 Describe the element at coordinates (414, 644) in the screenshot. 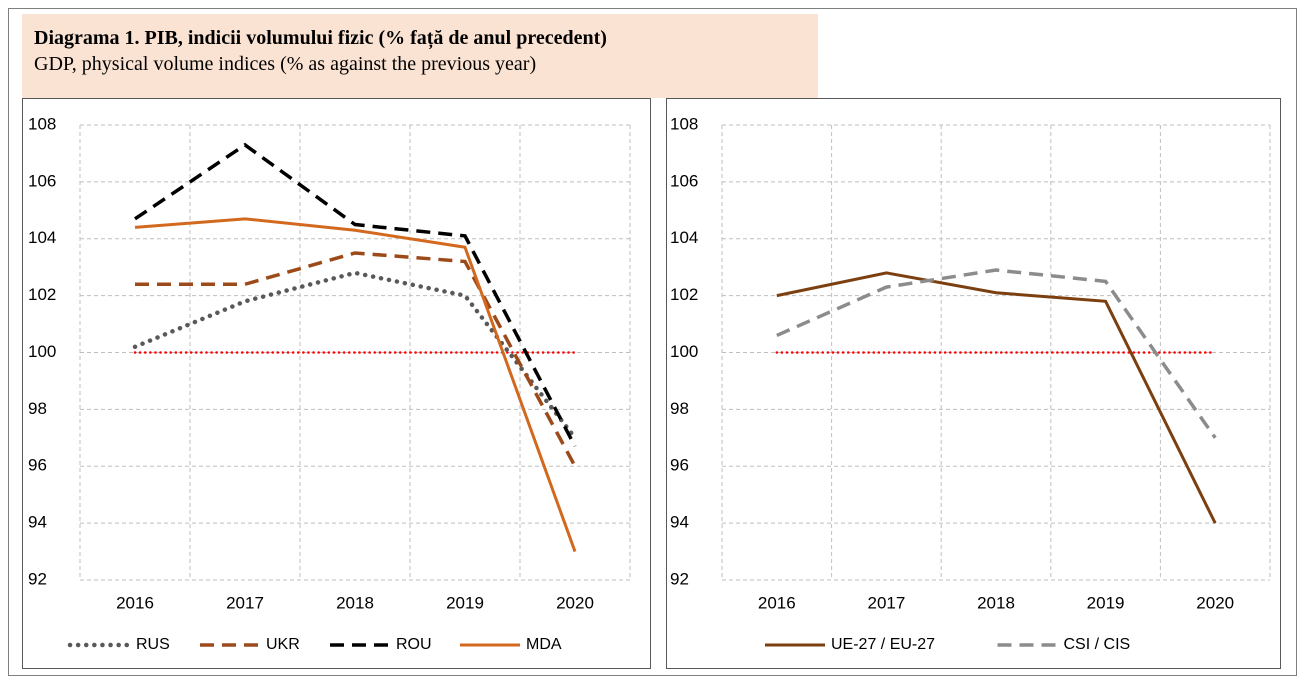

I see `legend-label: ROU` at that location.